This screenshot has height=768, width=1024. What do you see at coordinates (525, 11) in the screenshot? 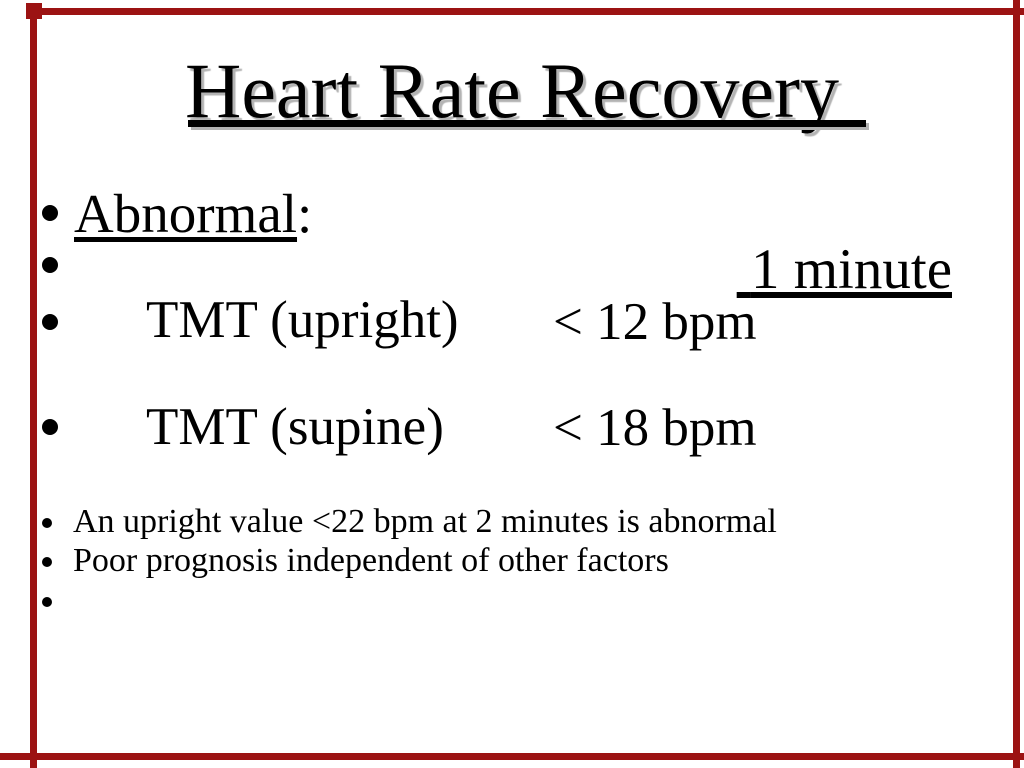
I see `frame-border-top` at bounding box center [525, 11].